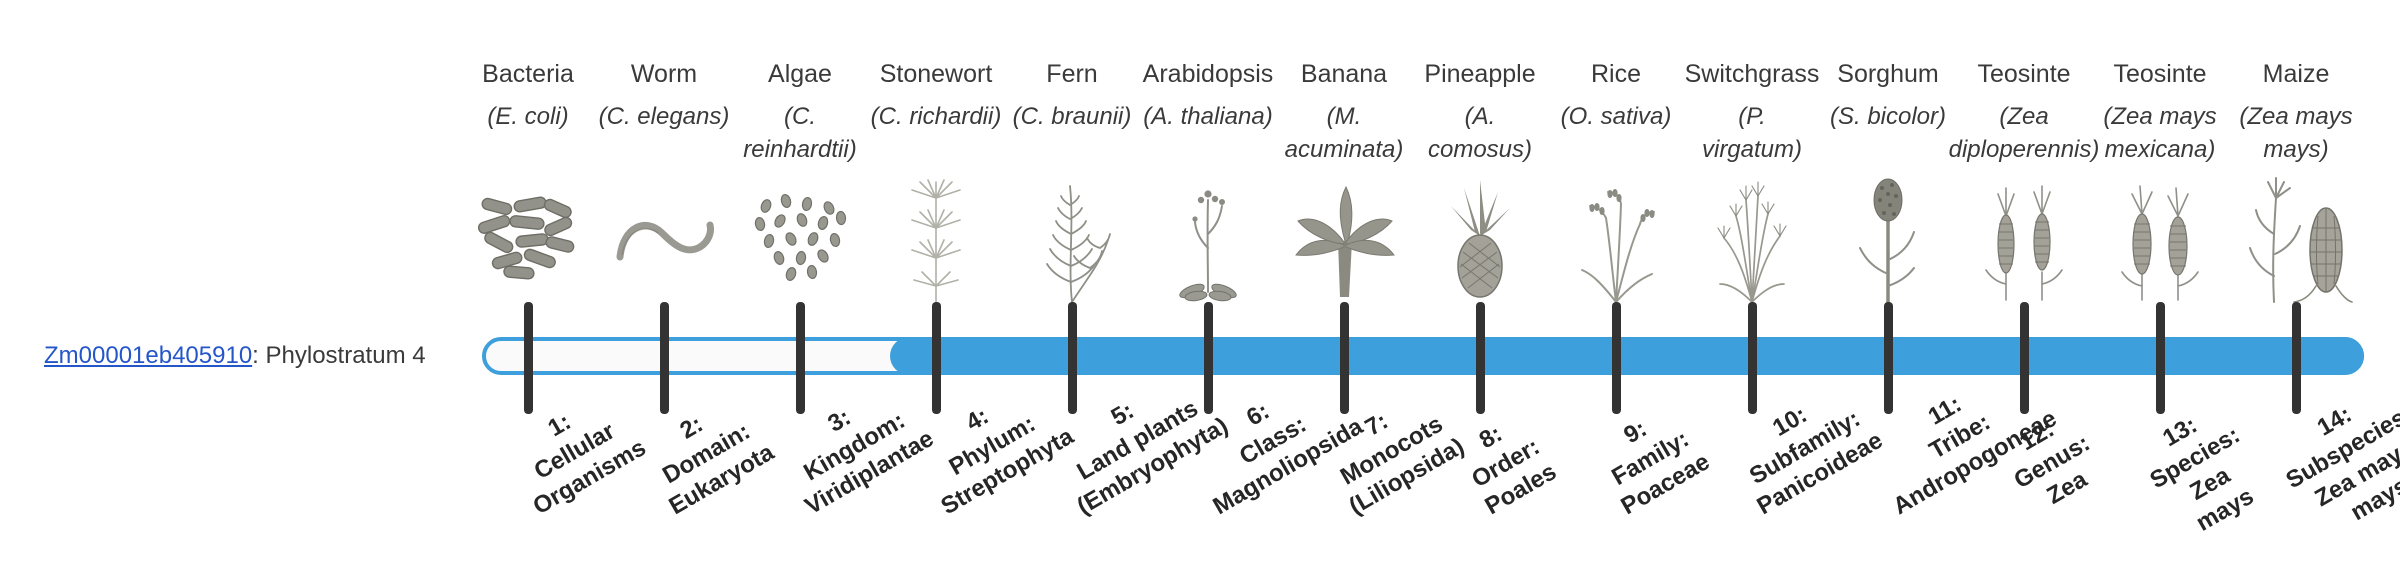  What do you see at coordinates (1752, 74) in the screenshot?
I see `organism-name: Switchgrass` at bounding box center [1752, 74].